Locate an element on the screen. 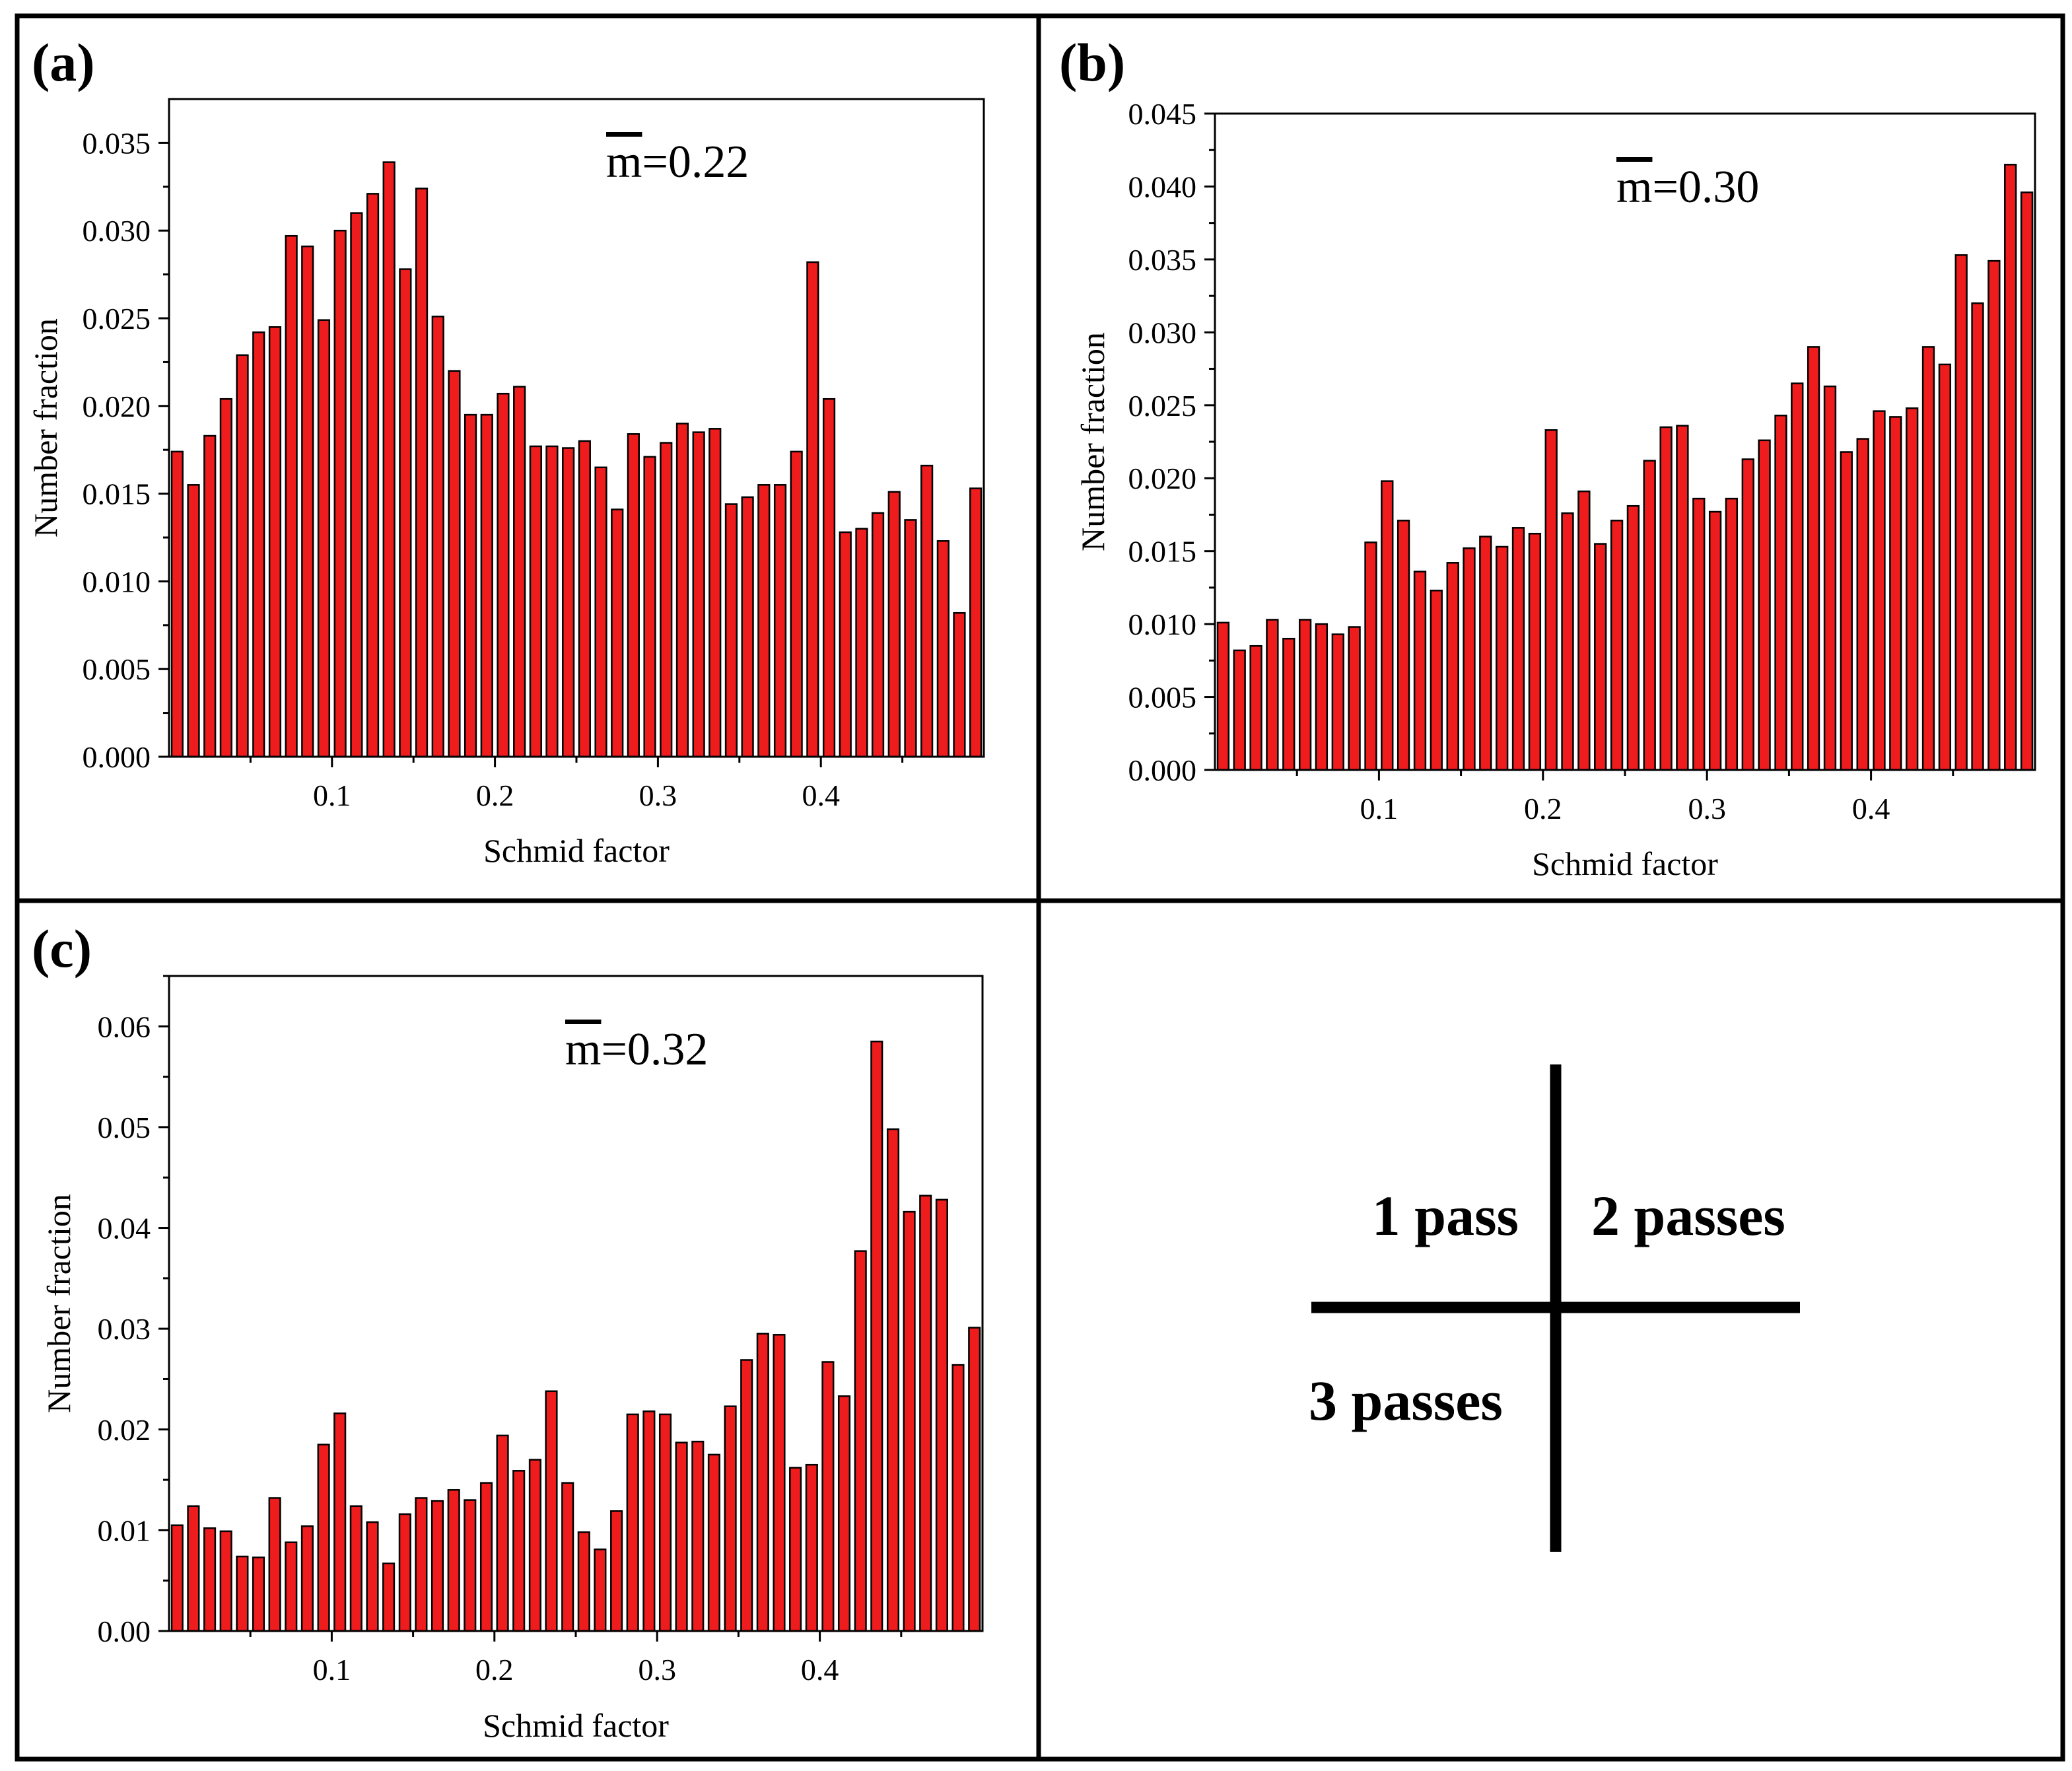 The width and height of the screenshot is (2072, 1771). chart-a-ytick-label: 0.010 is located at coordinates (117, 581).